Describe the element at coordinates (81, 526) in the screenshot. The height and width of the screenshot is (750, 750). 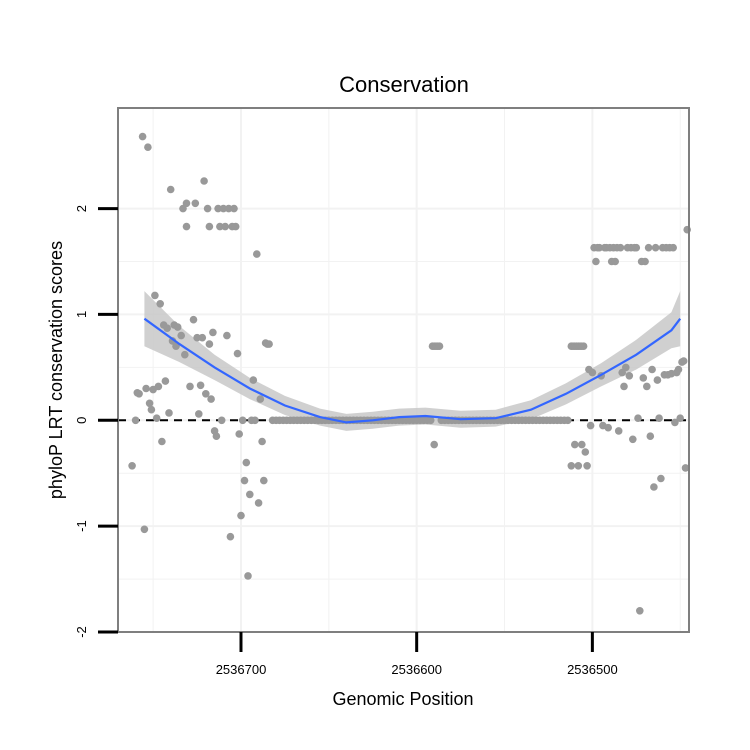
I see `y-tick-label: -1` at that location.